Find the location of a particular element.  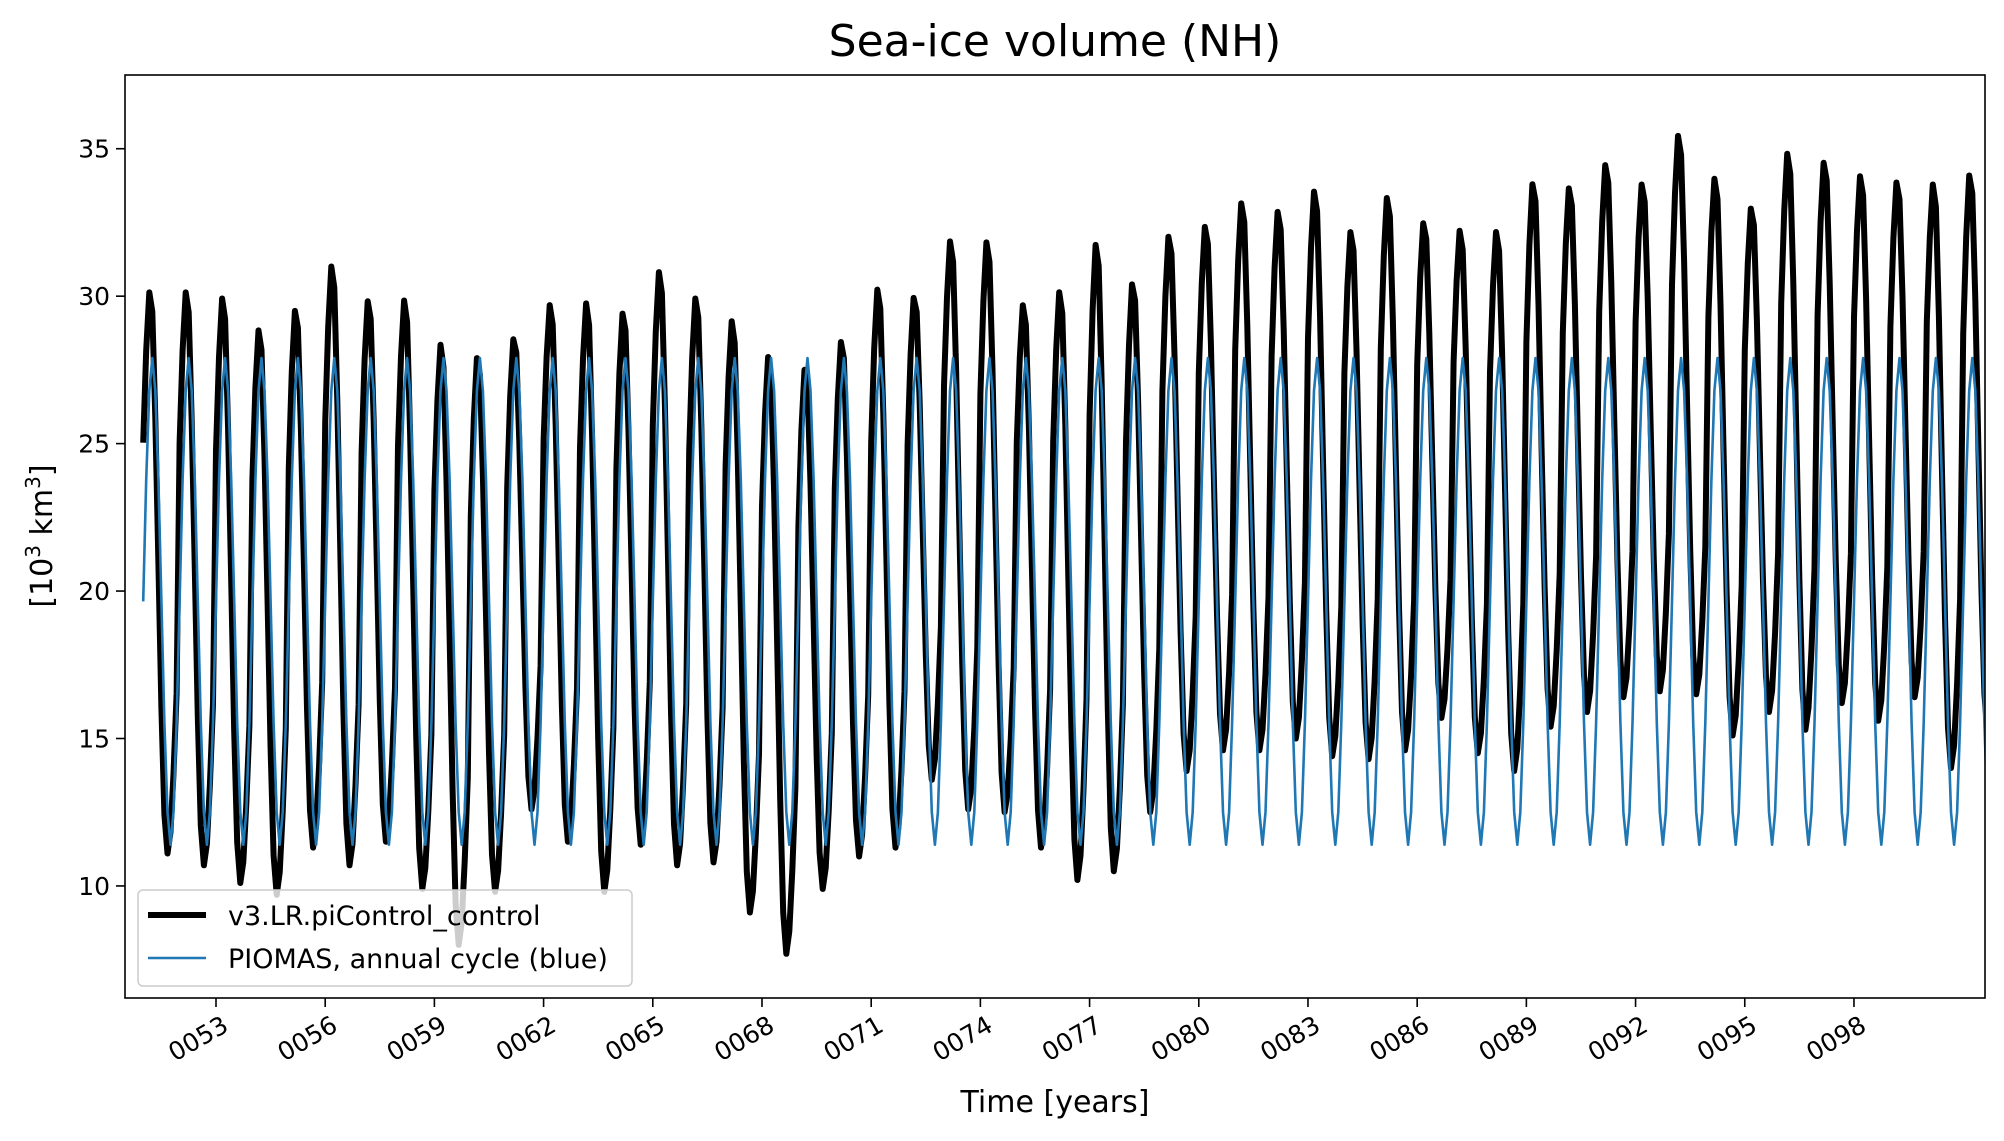

y-axis-label: [103 km3] is located at coordinates (40, 535).